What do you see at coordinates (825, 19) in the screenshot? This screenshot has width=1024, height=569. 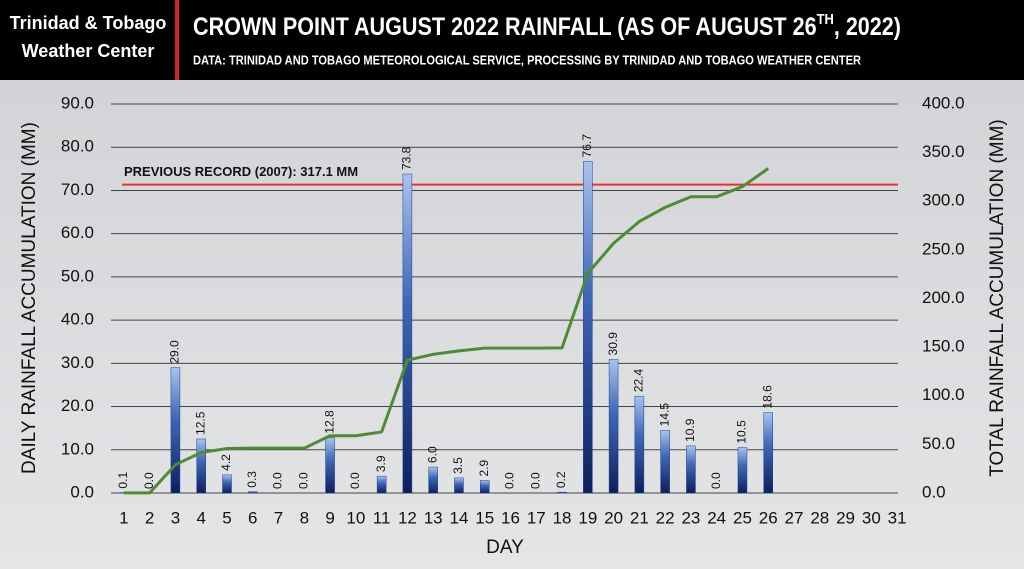 I see `title-part: TH` at bounding box center [825, 19].